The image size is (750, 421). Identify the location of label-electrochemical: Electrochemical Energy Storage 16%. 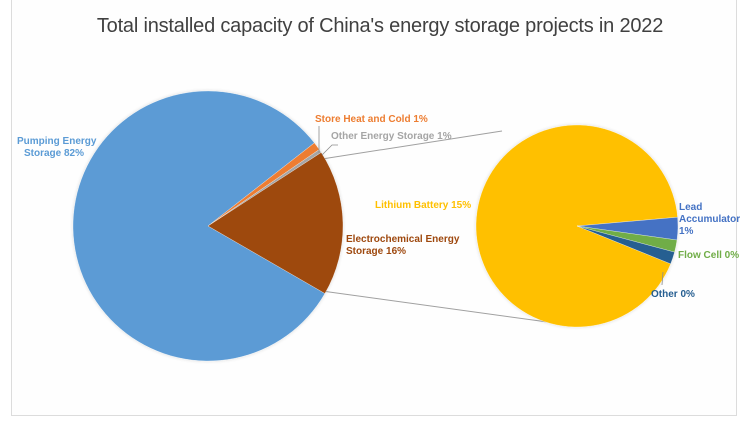
(403, 245).